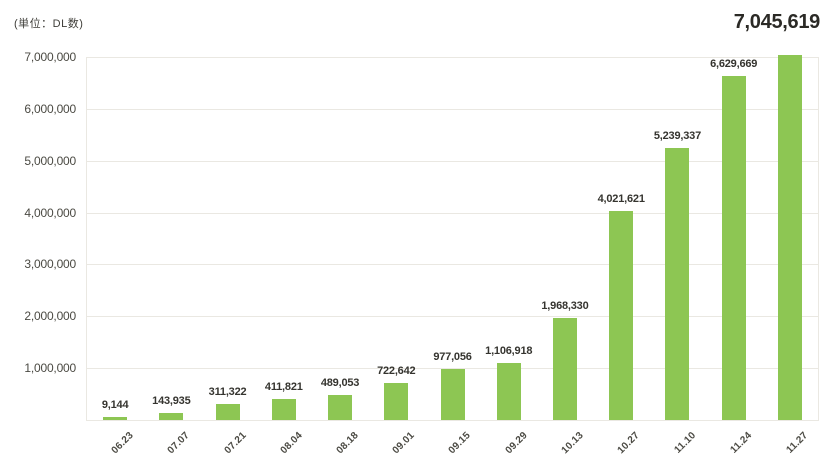 This screenshot has width=840, height=472. I want to click on bar-06.23, so click(115, 418).